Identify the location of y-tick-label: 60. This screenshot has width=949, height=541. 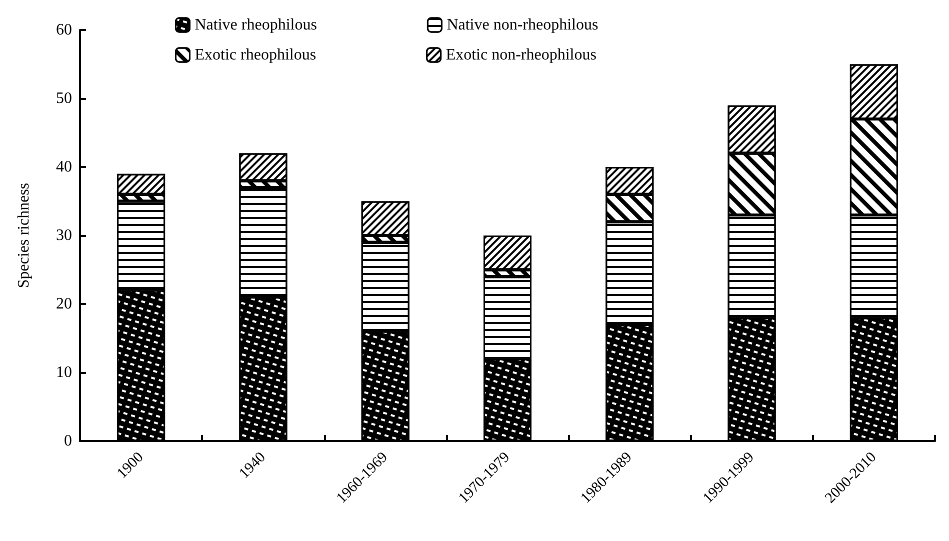
(64, 30).